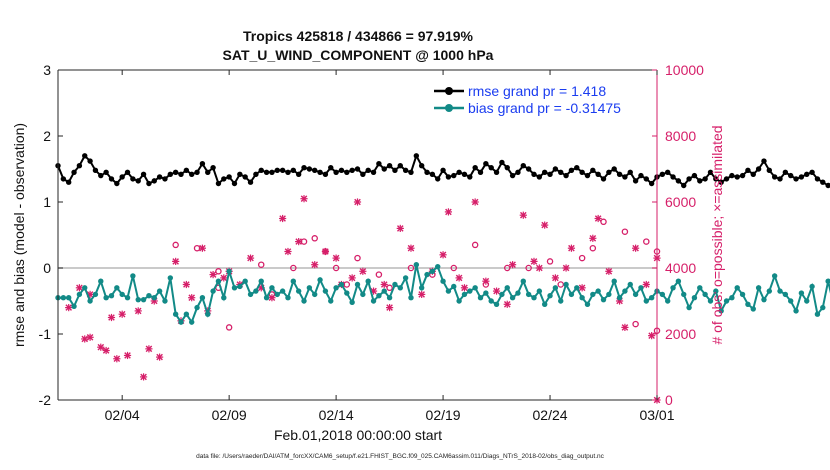 This screenshot has height=470, width=830. Describe the element at coordinates (442, 293) in the screenshot. I see `bias-series` at that location.